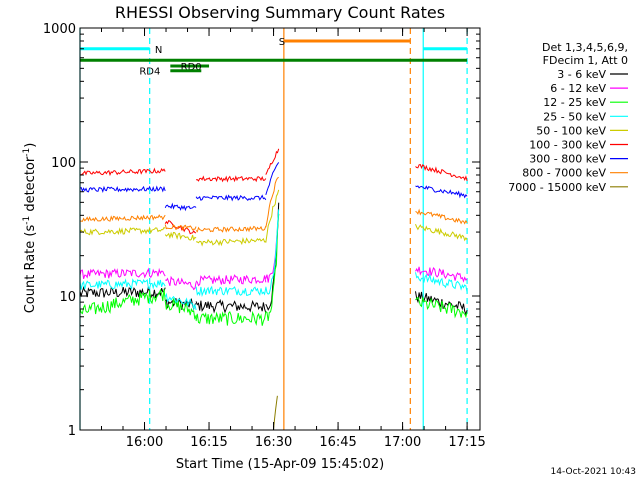 This screenshot has height=485, width=640. What do you see at coordinates (585, 47) in the screenshot?
I see `legend-header-line: Det 1,3,4,5,6,9,` at bounding box center [585, 47].